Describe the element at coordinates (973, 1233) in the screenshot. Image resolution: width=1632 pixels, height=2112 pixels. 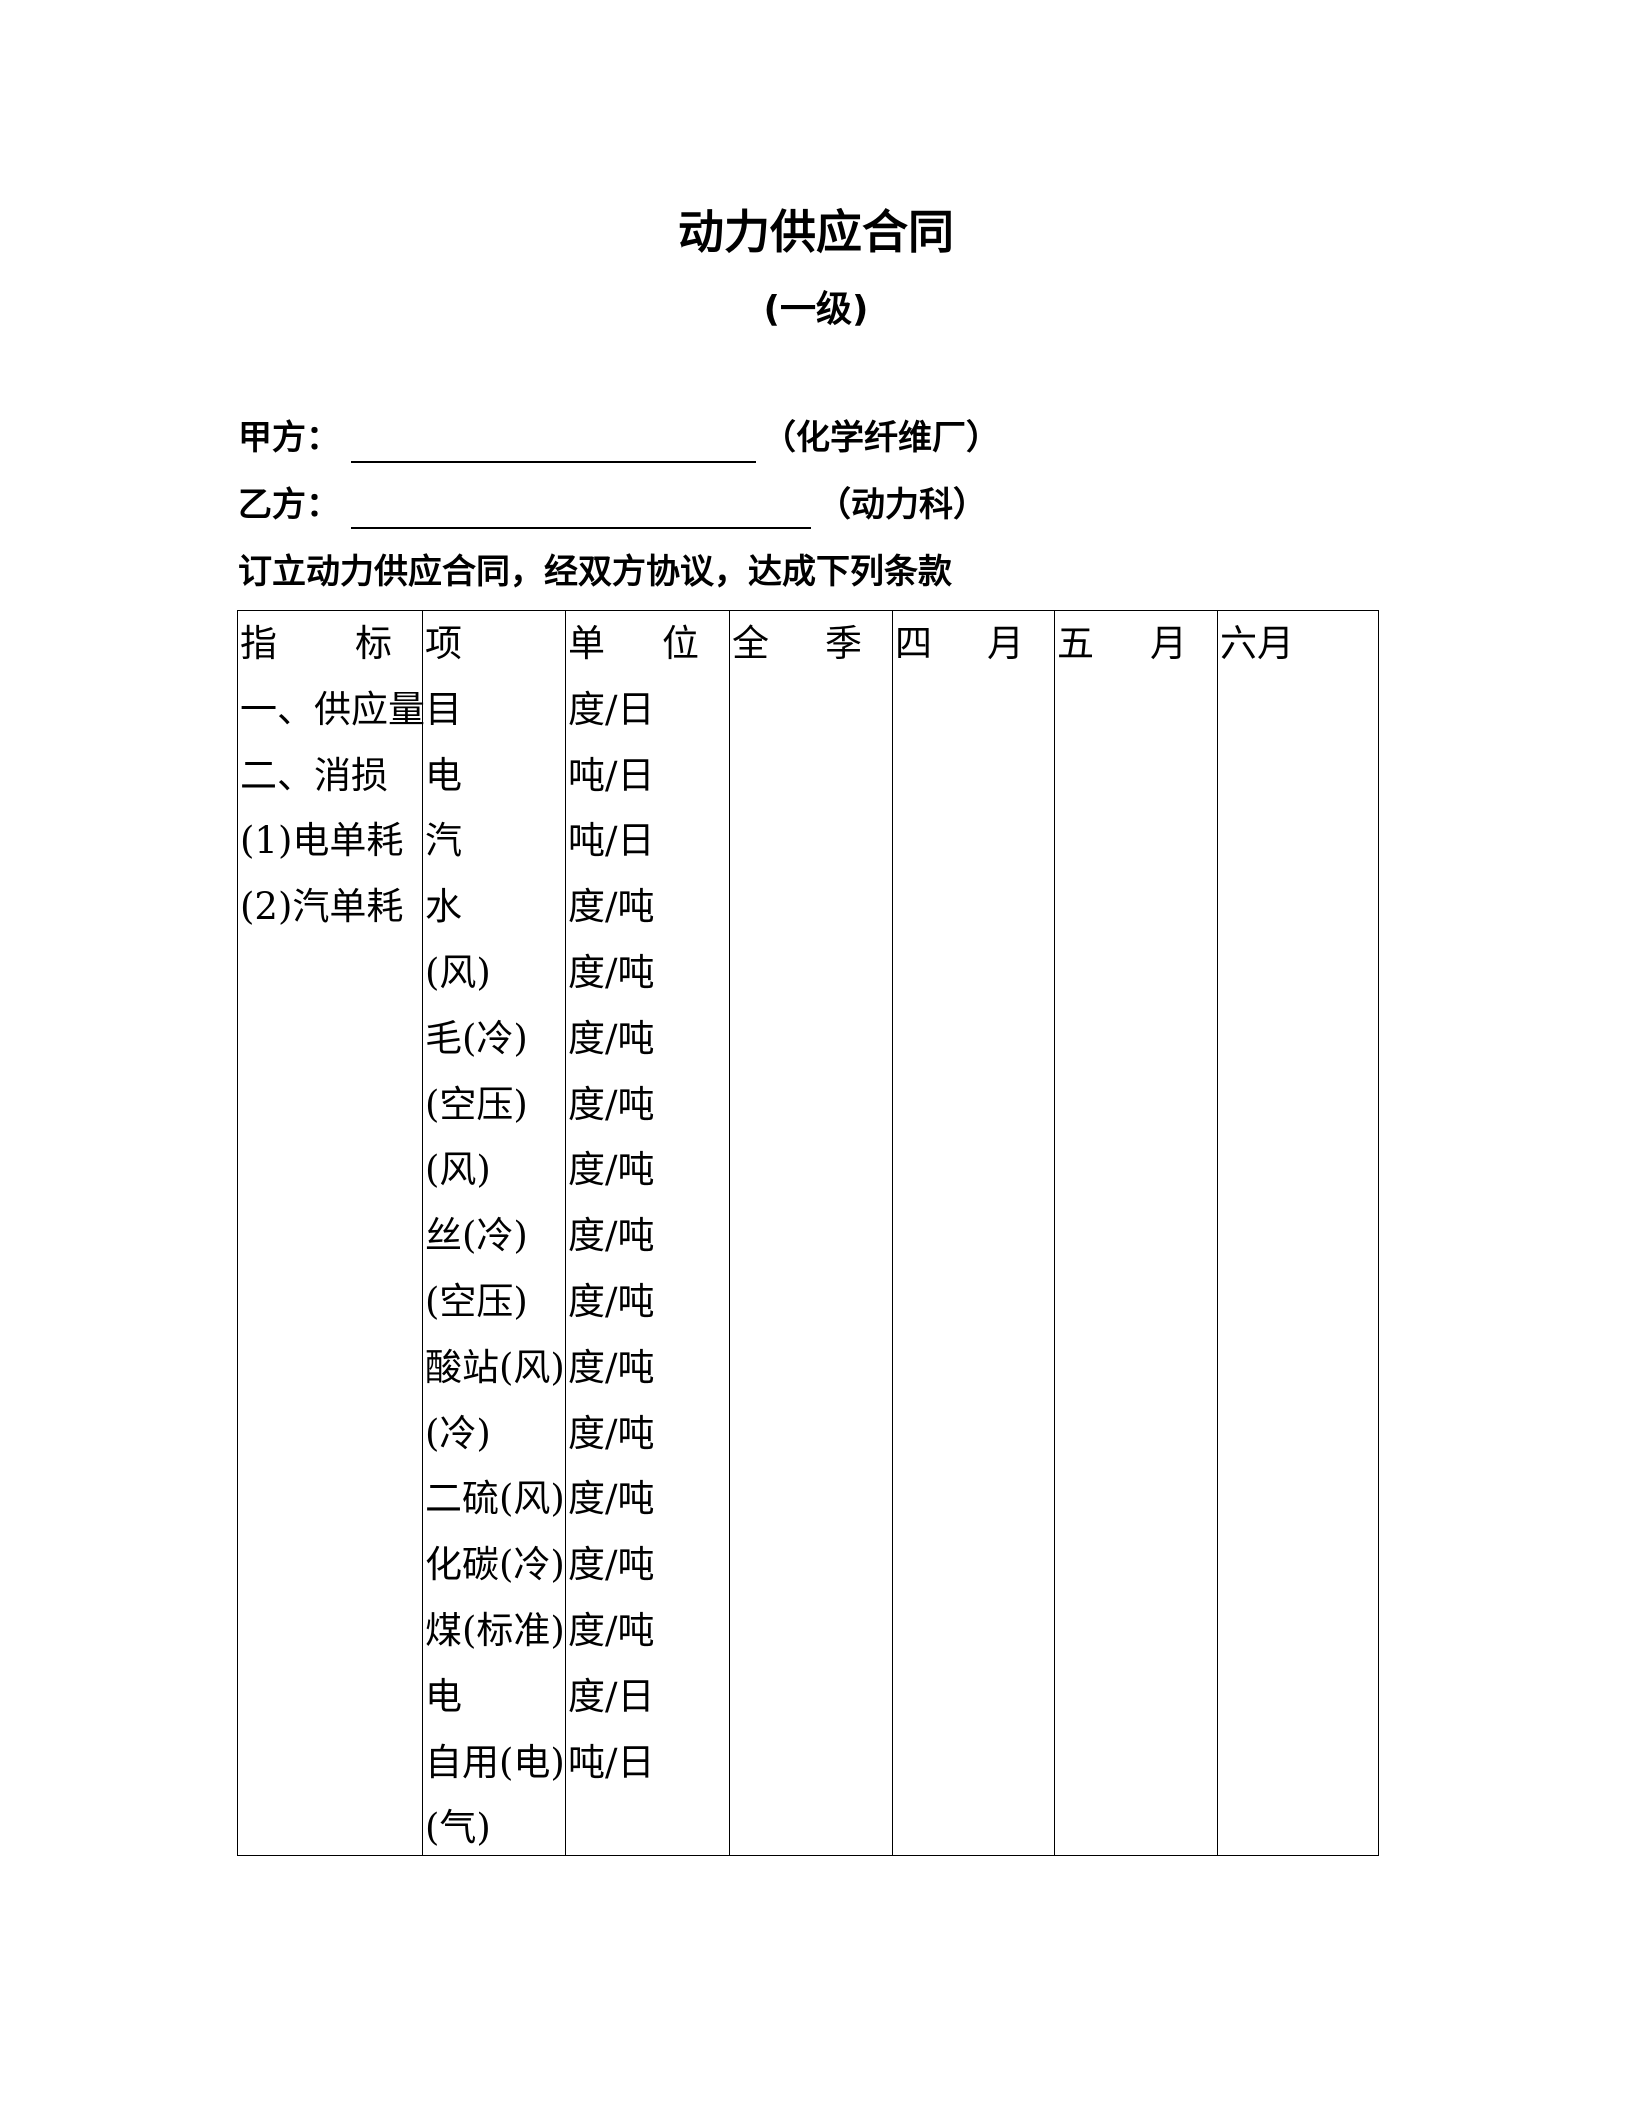
I see `column-april: 四月` at that location.